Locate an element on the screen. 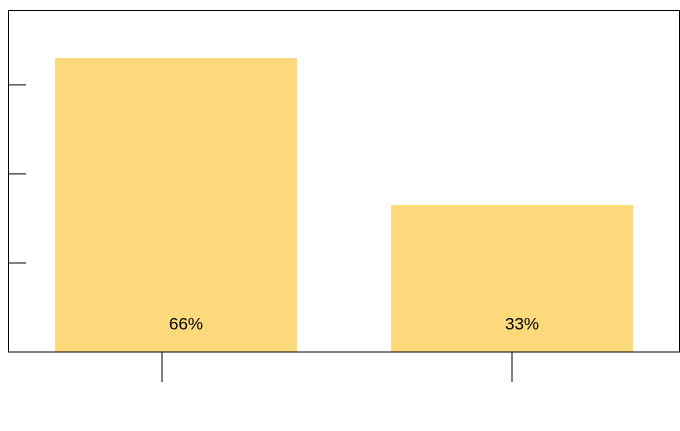 Image resolution: width=680 pixels, height=431 pixels. value-label: 33% is located at coordinates (522, 323).